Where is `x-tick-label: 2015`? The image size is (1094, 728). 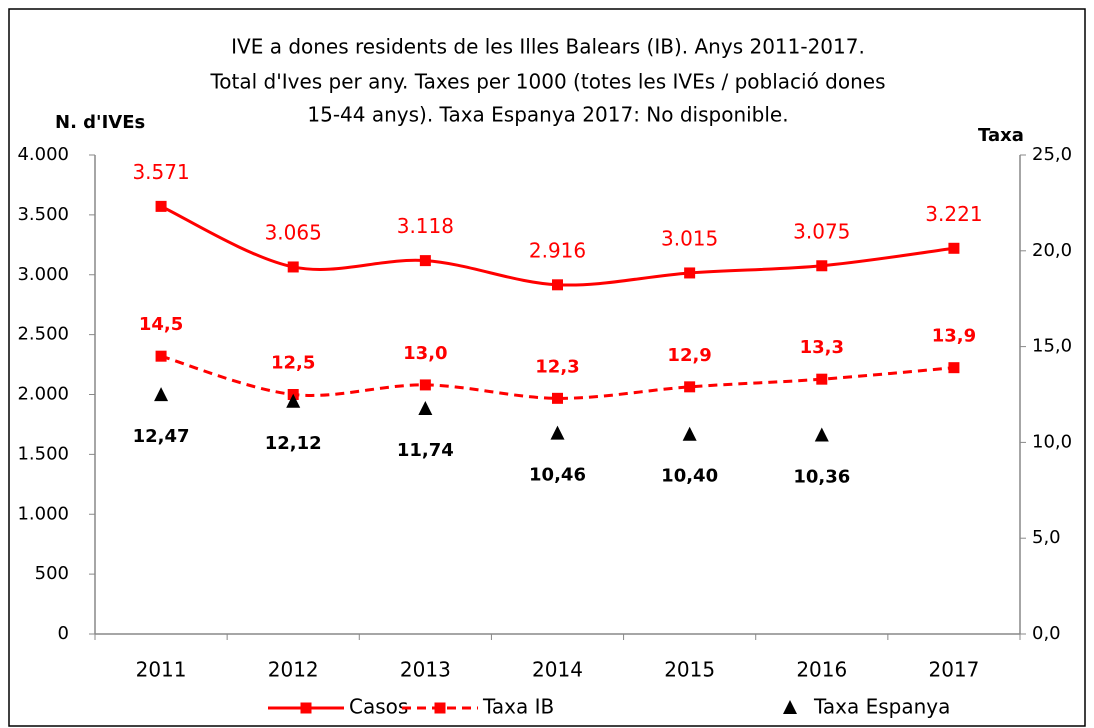 x-tick-label: 2015 is located at coordinates (689, 670).